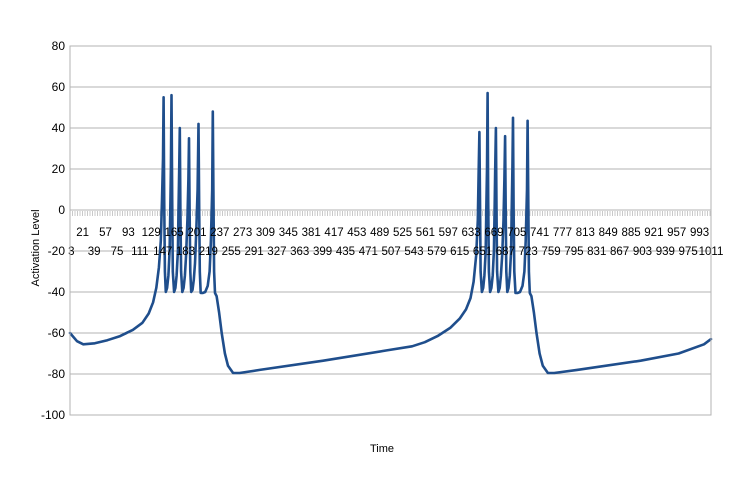 Image resolution: width=733 pixels, height=479 pixels. What do you see at coordinates (505, 252) in the screenshot?
I see `x-tick-label: 687` at bounding box center [505, 252].